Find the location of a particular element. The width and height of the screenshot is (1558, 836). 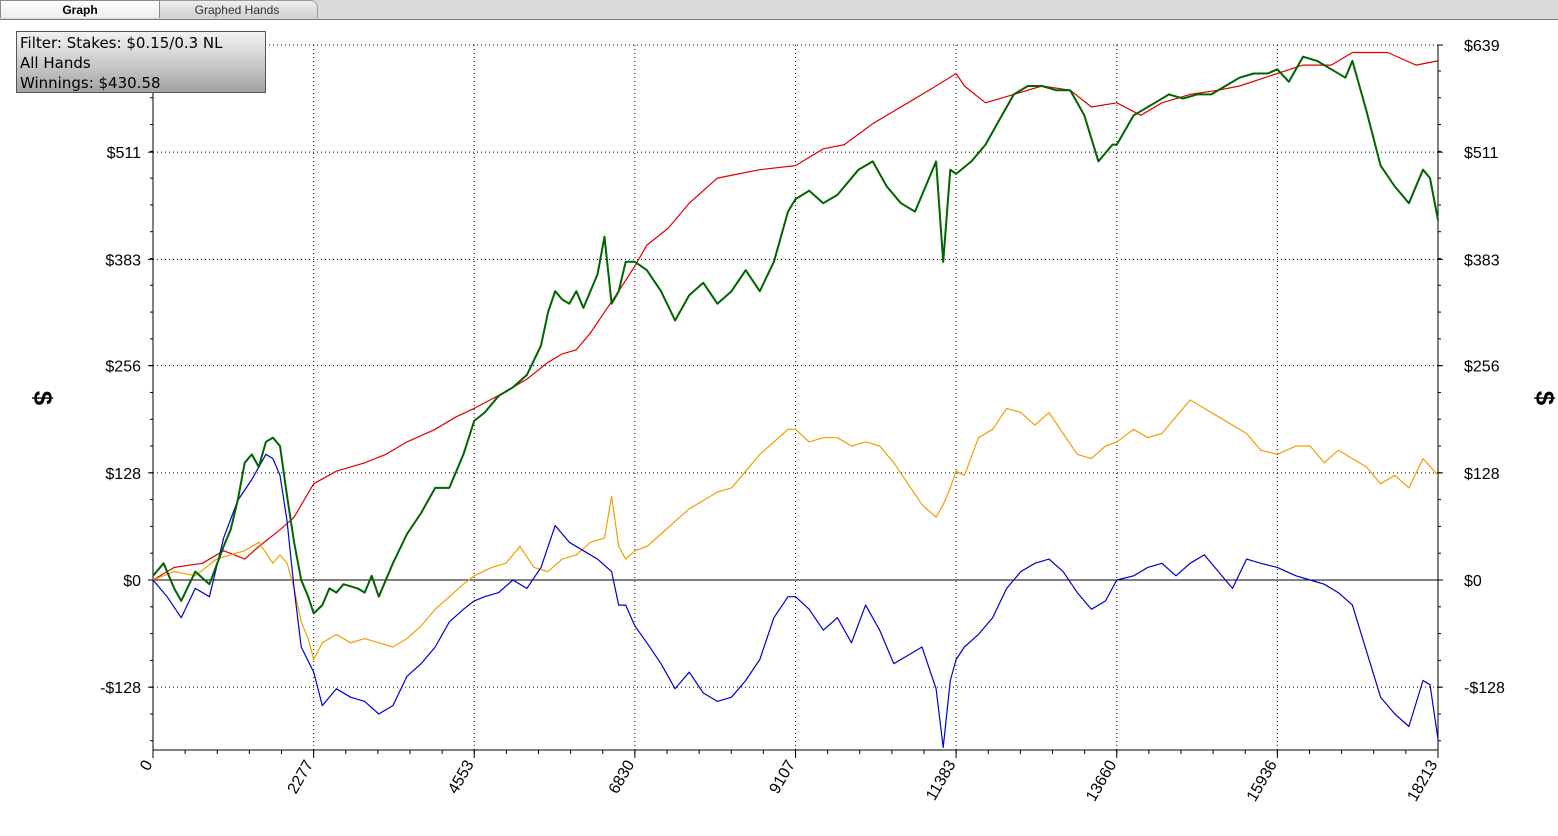

y-tick-label-left: $511 is located at coordinates (124, 153).